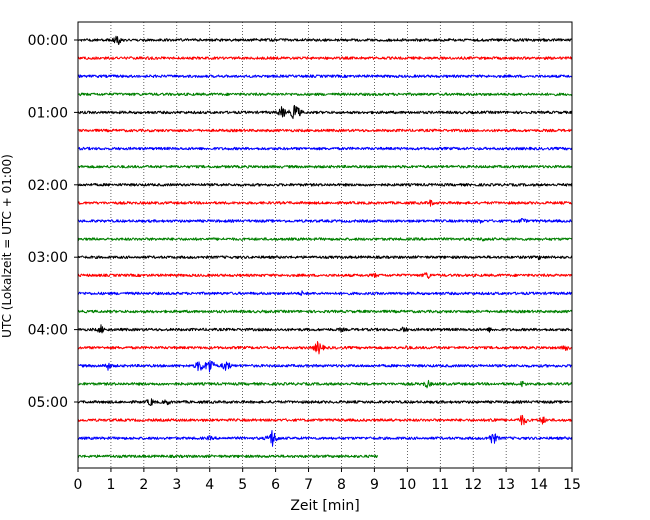 This screenshot has height=520, width=650. What do you see at coordinates (275, 485) in the screenshot?
I see `x-tick-label-6: 6` at bounding box center [275, 485].